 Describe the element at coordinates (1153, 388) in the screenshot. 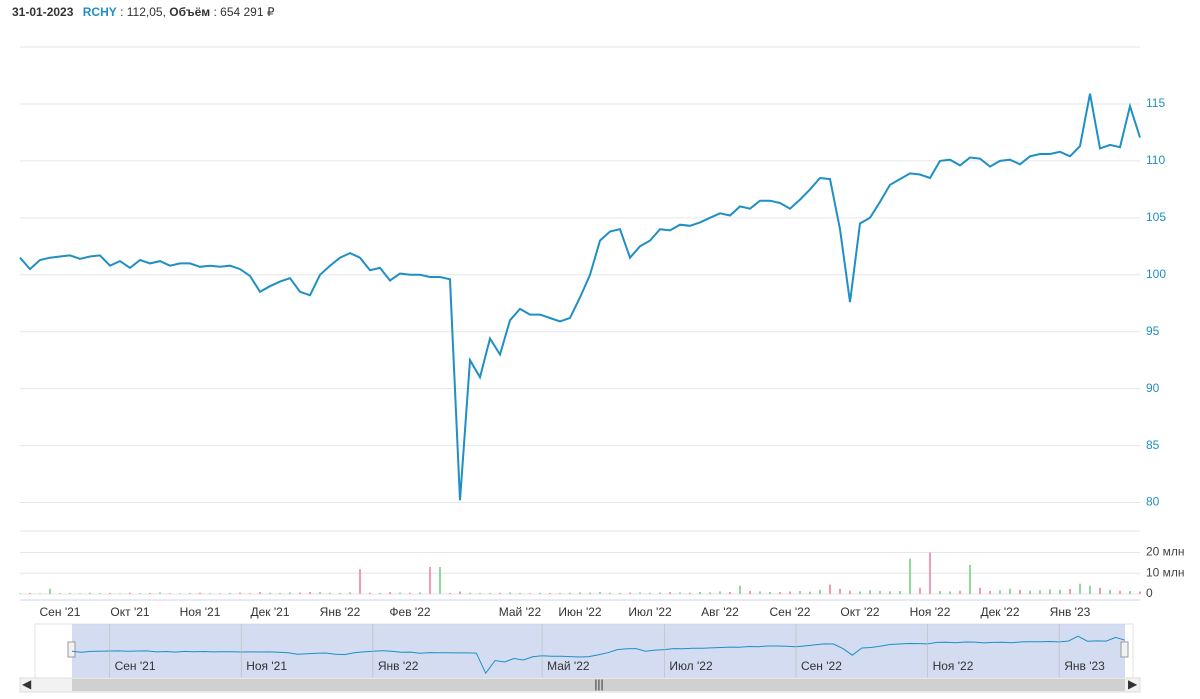

I see `y-tick-label: 90` at that location.